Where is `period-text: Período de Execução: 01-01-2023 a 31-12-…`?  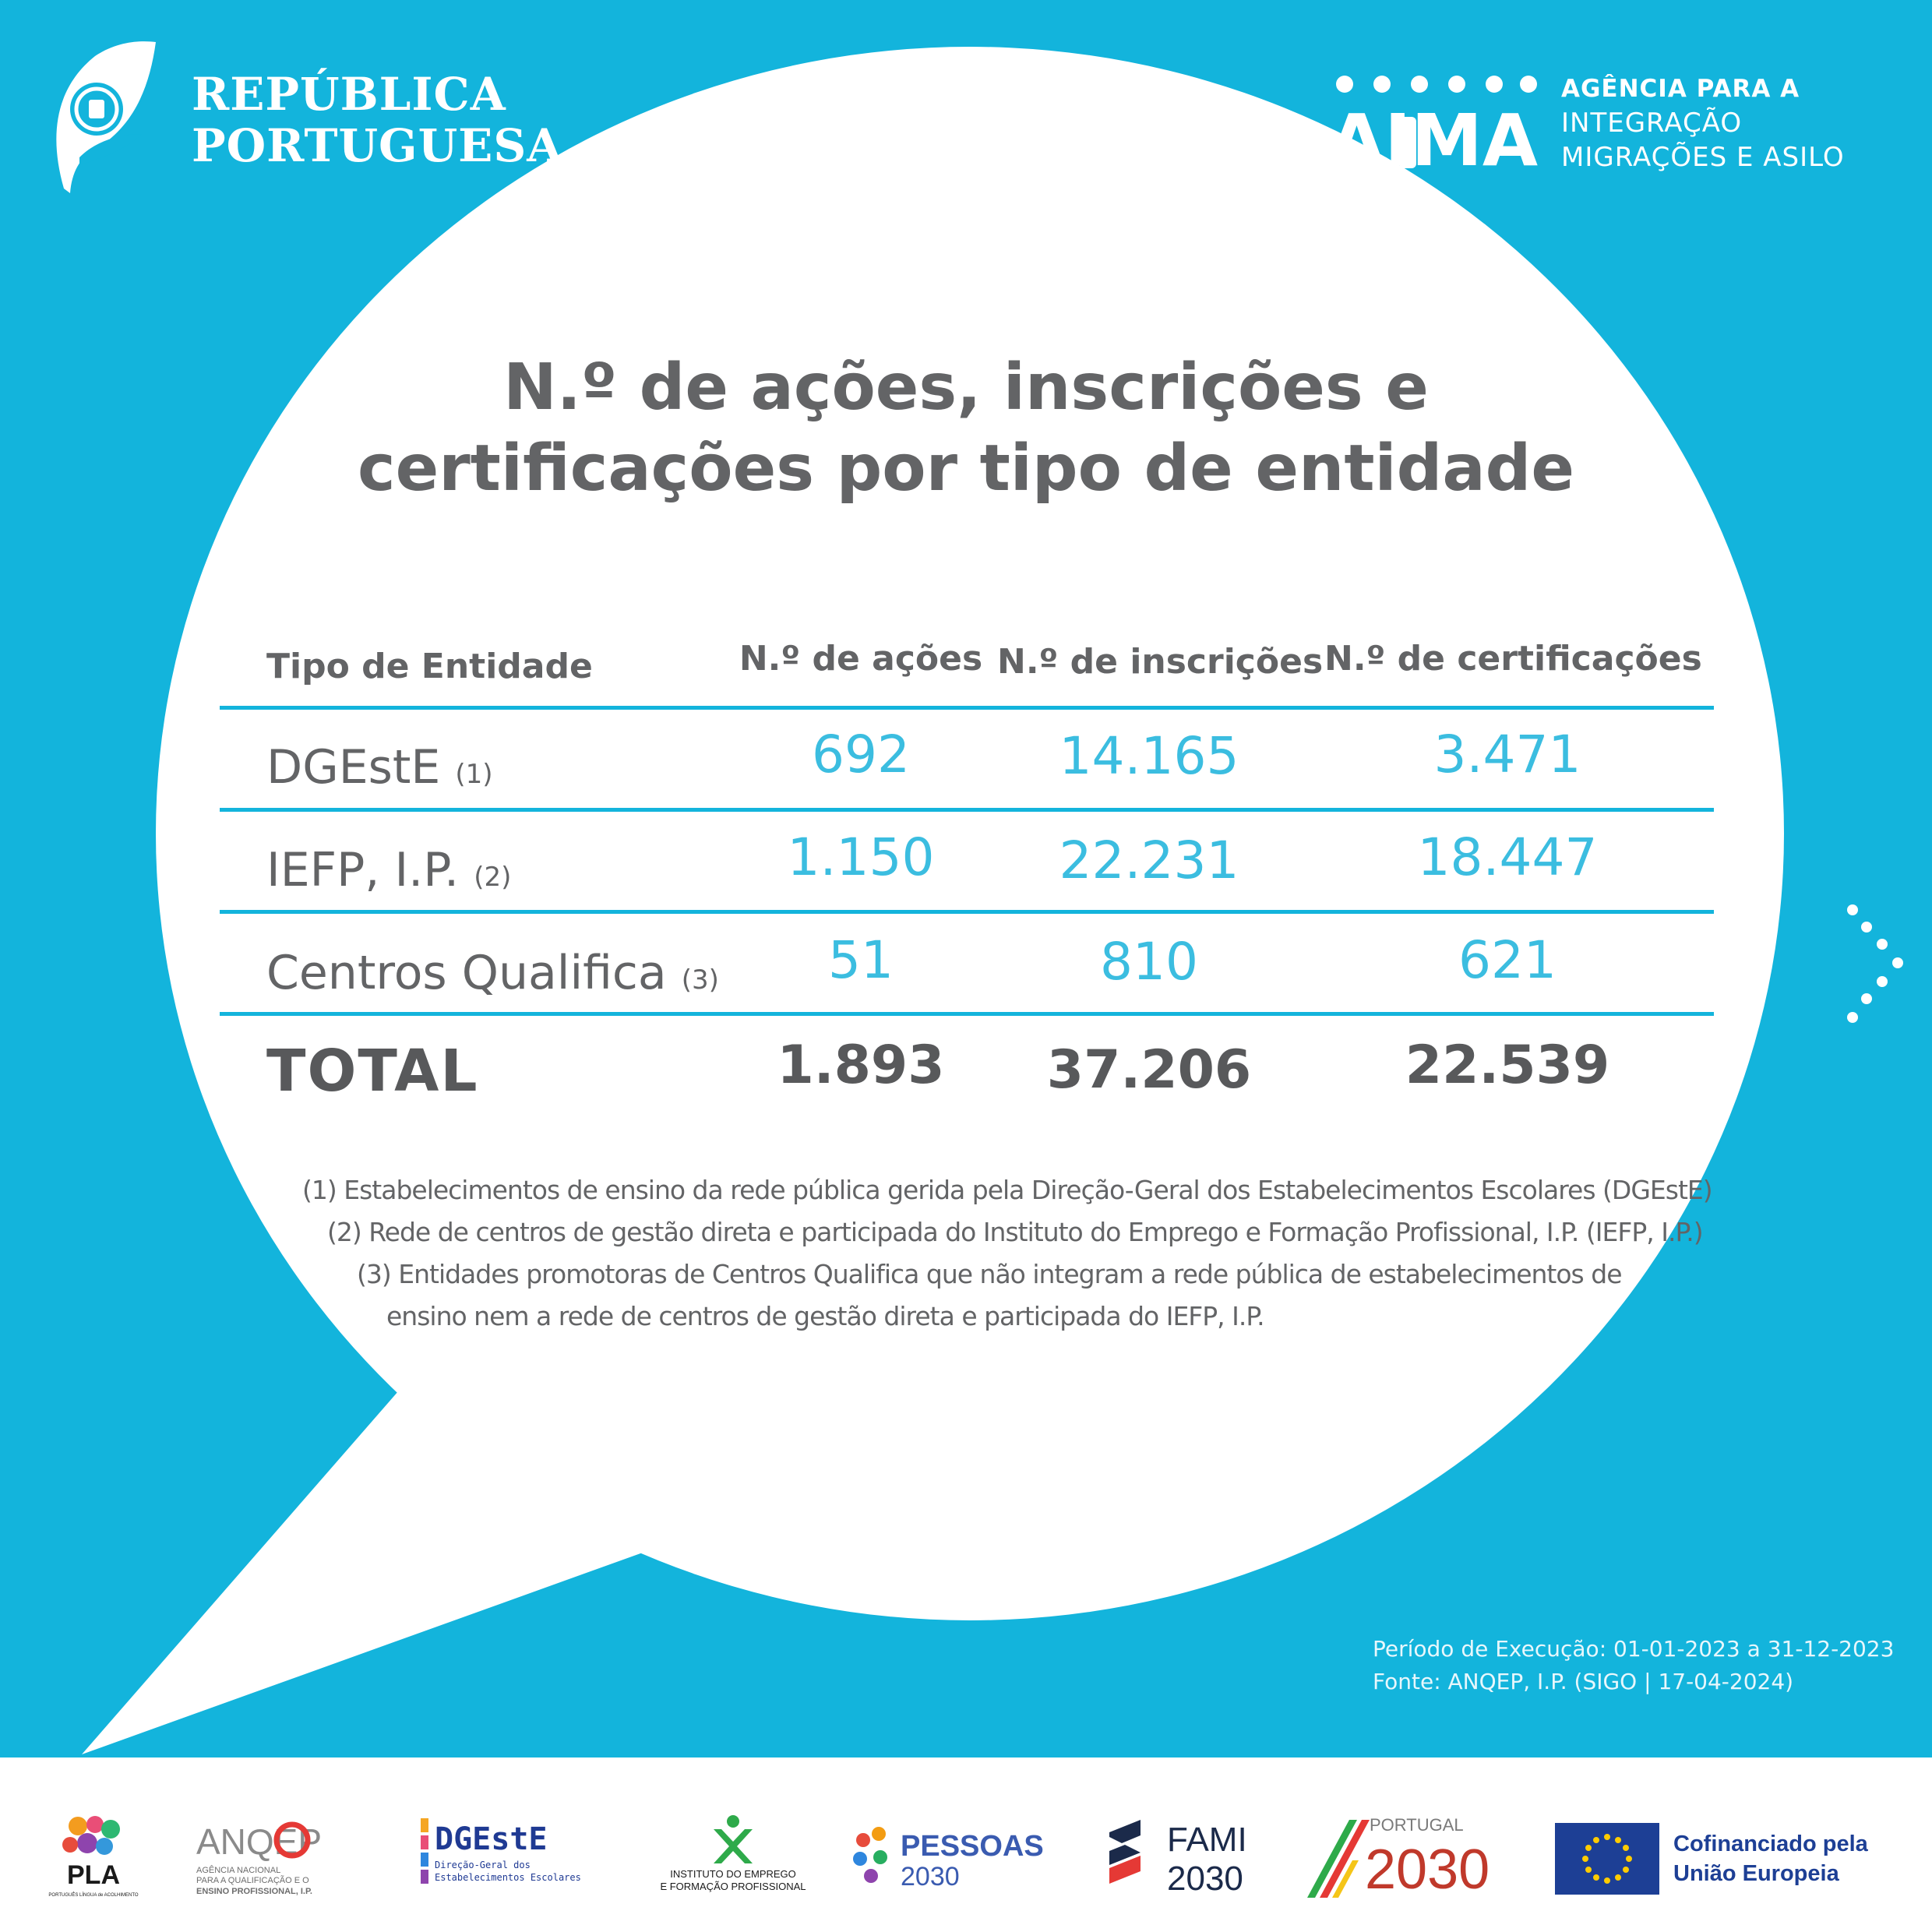
period-text: Período de Execução: 01-01-2023 a 31-12-… is located at coordinates (1634, 1649).